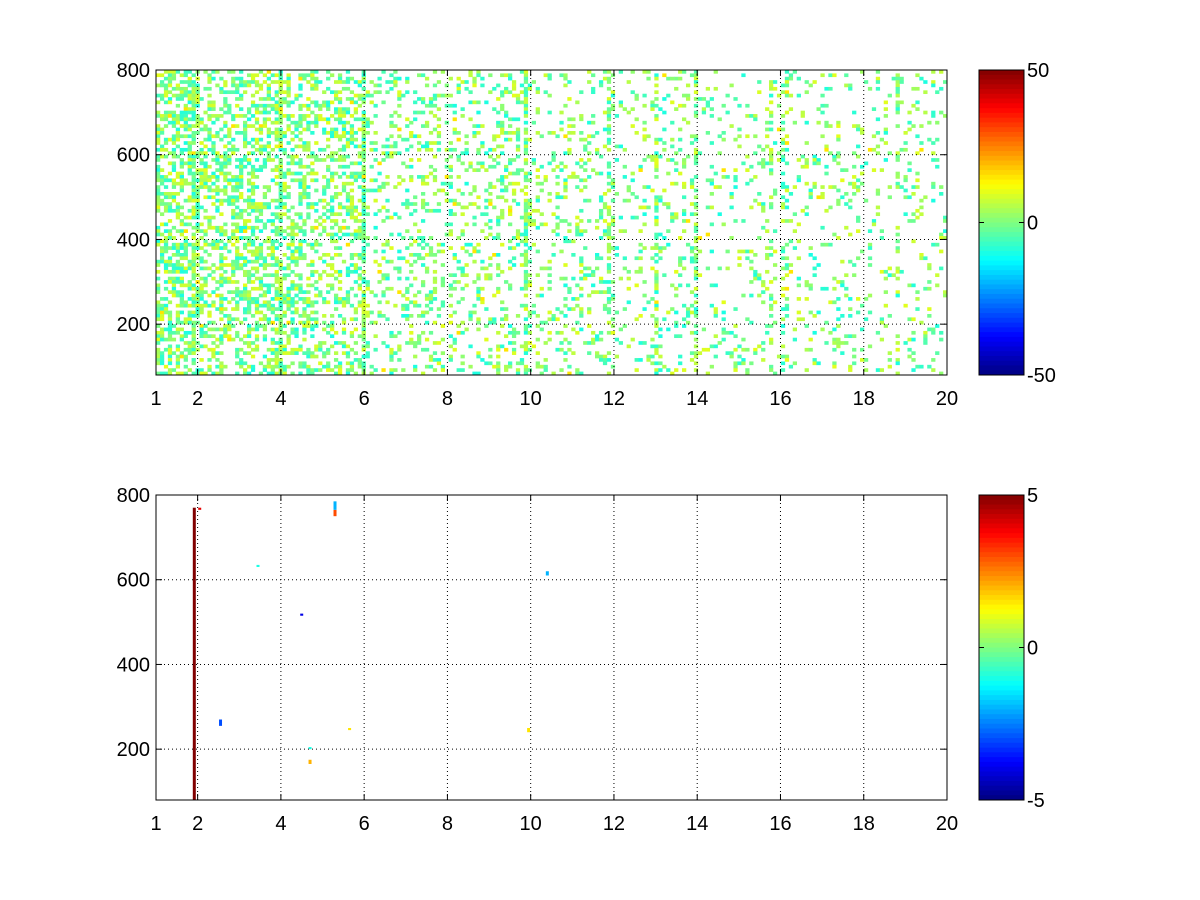 The width and height of the screenshot is (1200, 900). I want to click on heatmap-cell-1949, so click(336, 129).